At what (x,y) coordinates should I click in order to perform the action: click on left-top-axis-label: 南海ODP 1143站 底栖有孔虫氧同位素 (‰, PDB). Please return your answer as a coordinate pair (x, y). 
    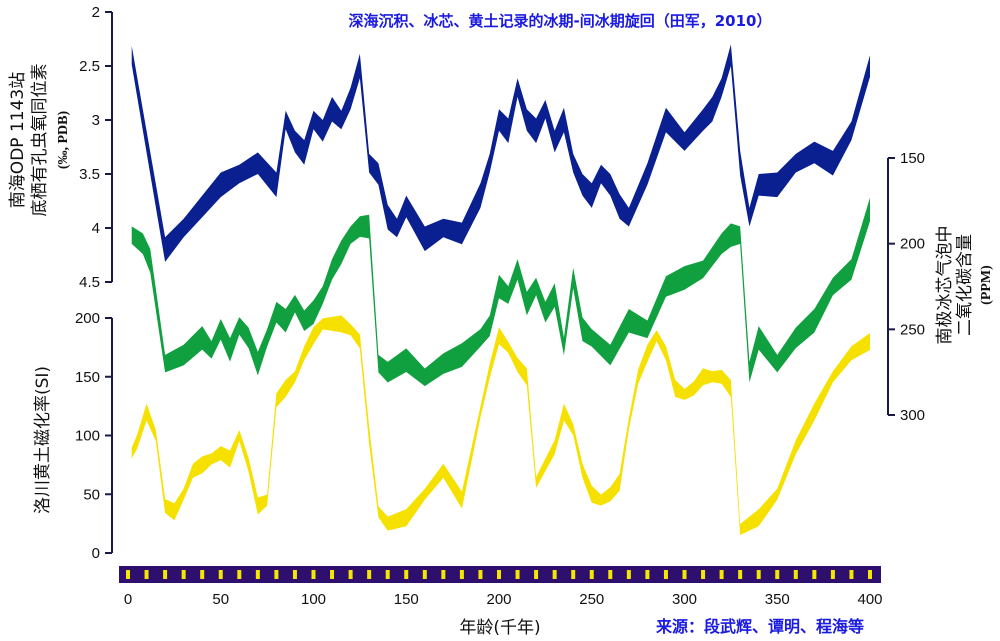
    Looking at the image, I should click on (39, 140).